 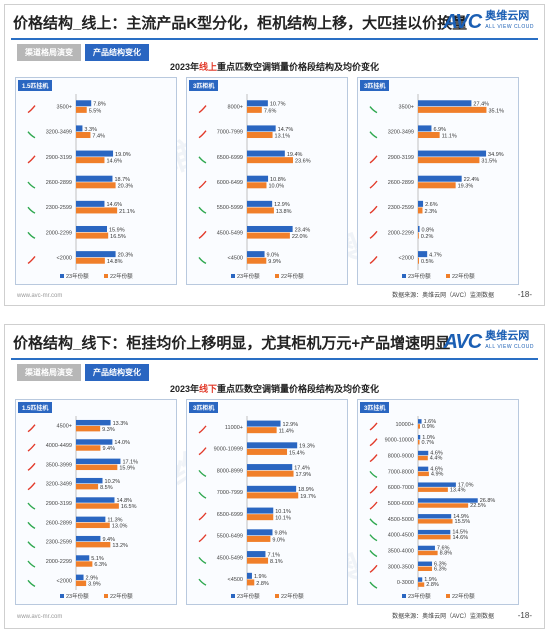 I want to click on category-label: 4500-5499, so click(x=230, y=233).